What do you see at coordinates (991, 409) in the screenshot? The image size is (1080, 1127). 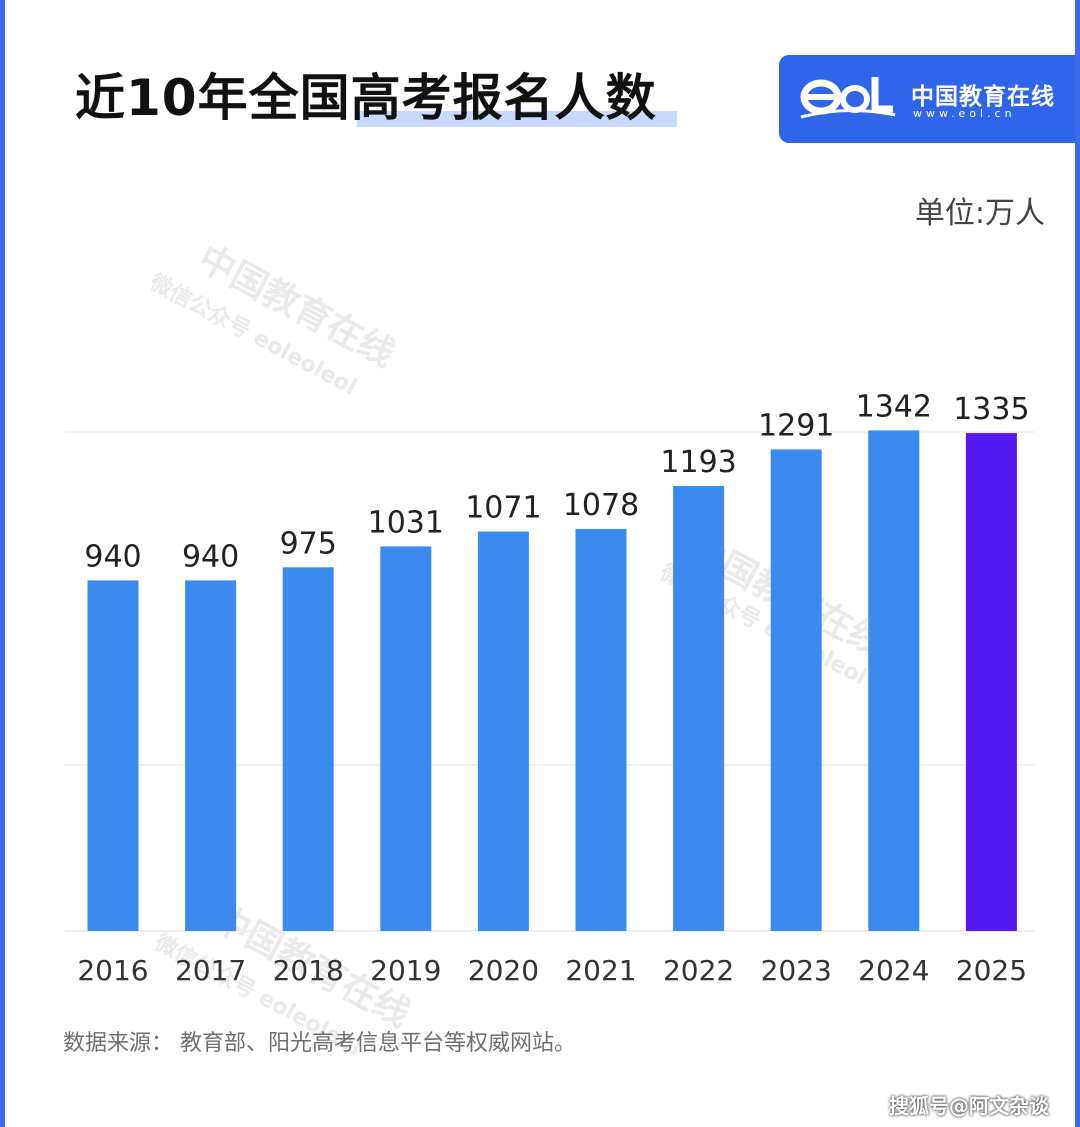 I see `value-label-2025: 1335` at bounding box center [991, 409].